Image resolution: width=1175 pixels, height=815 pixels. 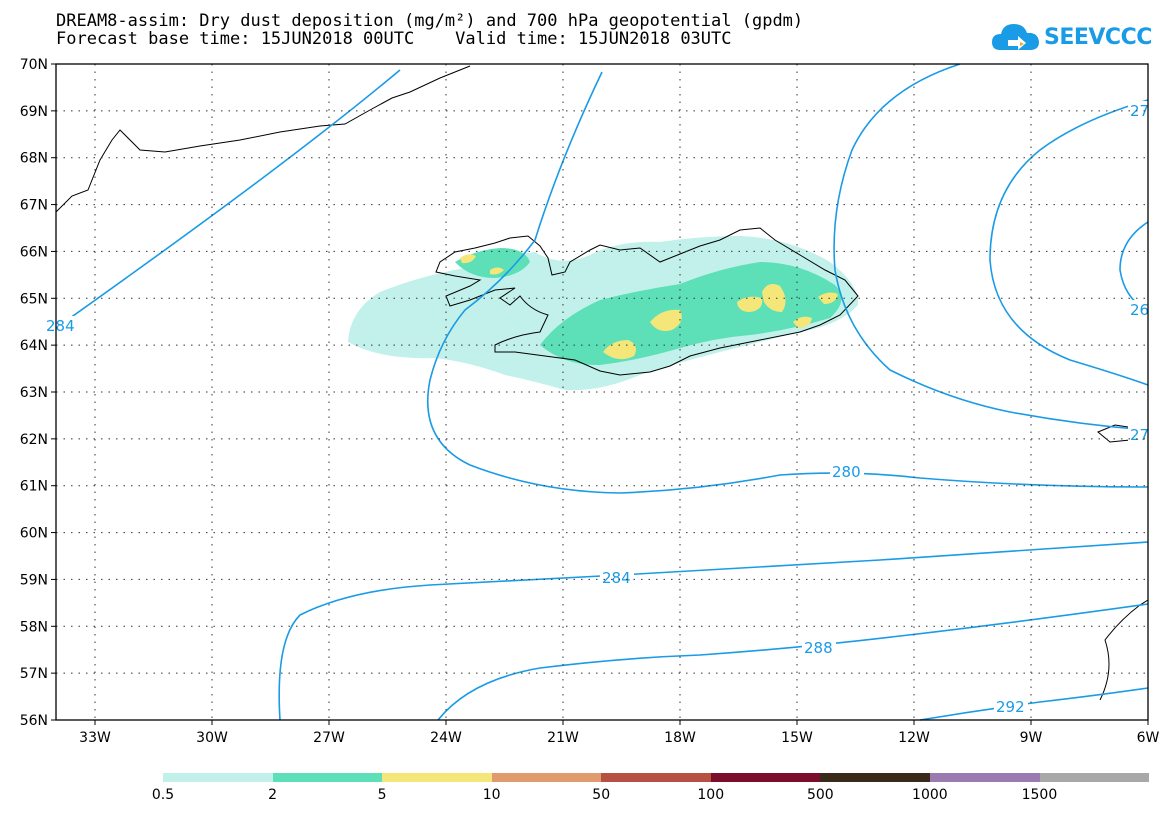 What do you see at coordinates (34, 627) in the screenshot?
I see `lat-label: 58N` at bounding box center [34, 627].